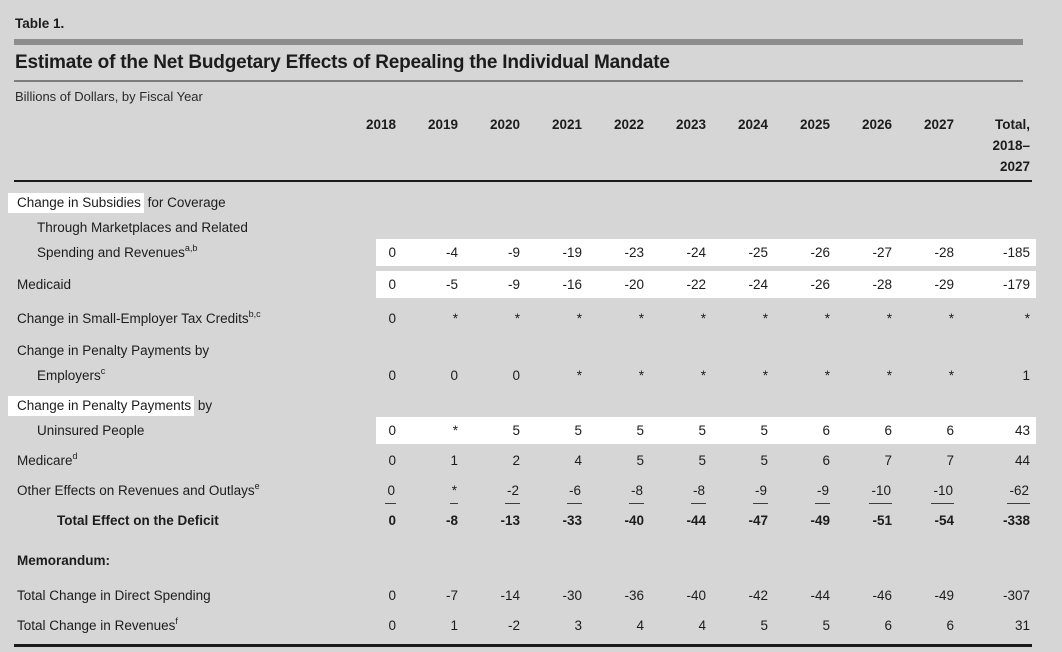  Describe the element at coordinates (557, 491) in the screenshot. I see `value-cell: -6` at that location.